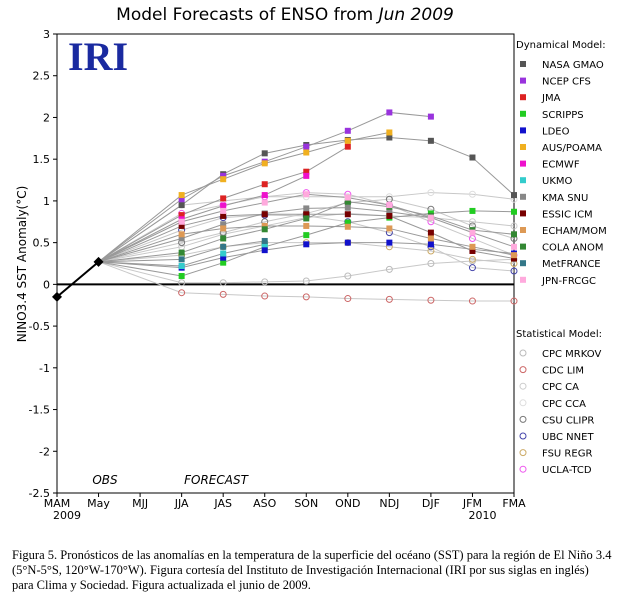  I want to click on x-tick-label: MJJ, so click(140, 503).